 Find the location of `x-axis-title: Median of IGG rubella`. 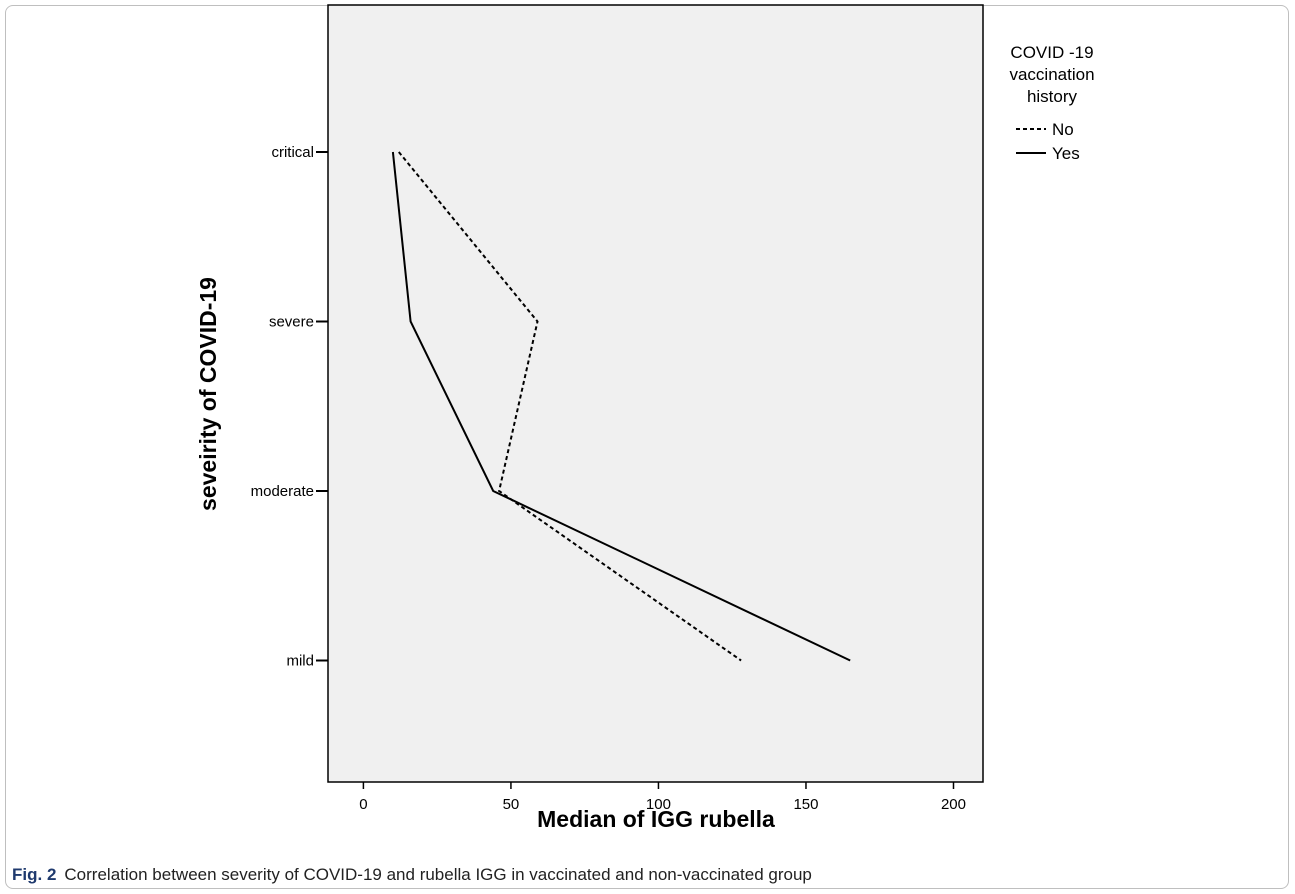

x-axis-title: Median of IGG rubella is located at coordinates (656, 819).